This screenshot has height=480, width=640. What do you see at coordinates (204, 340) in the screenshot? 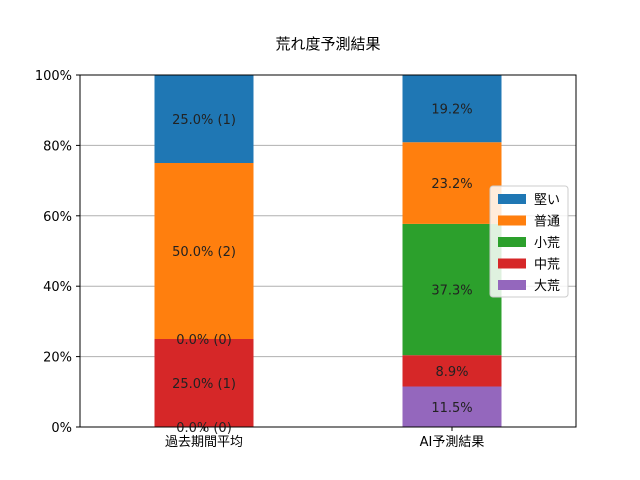
I see `data-label: 0.0% (0)` at bounding box center [204, 340].